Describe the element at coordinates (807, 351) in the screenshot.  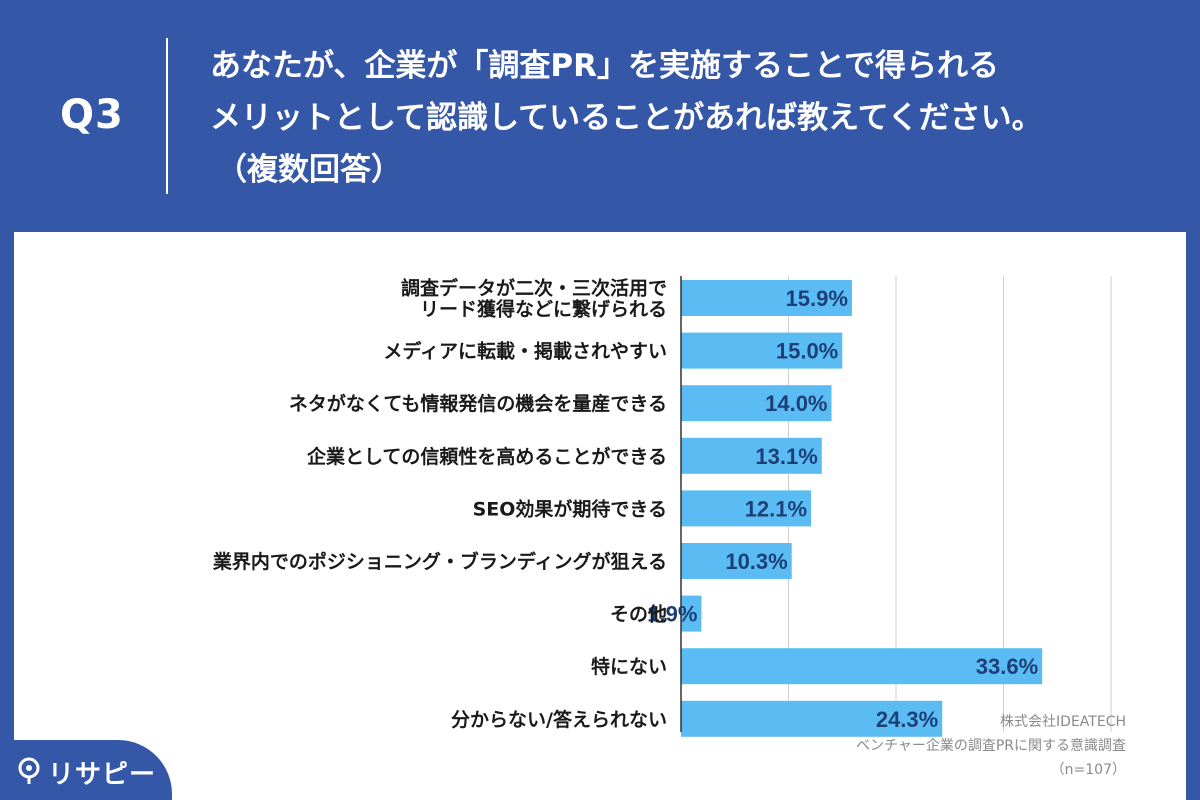
I see `value-label-2: 15.0%` at that location.